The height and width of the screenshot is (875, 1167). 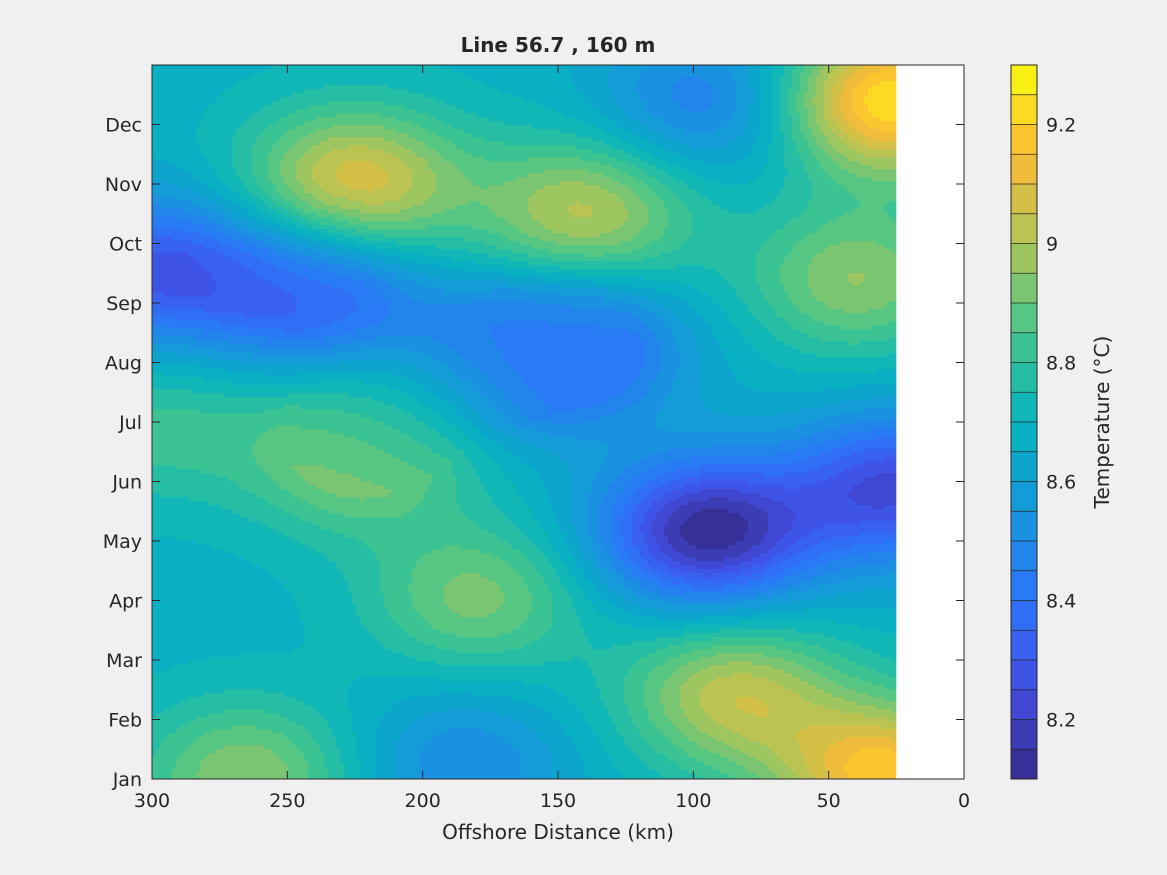 I want to click on colorbar-label: Temperature (°C), so click(x=1102, y=423).